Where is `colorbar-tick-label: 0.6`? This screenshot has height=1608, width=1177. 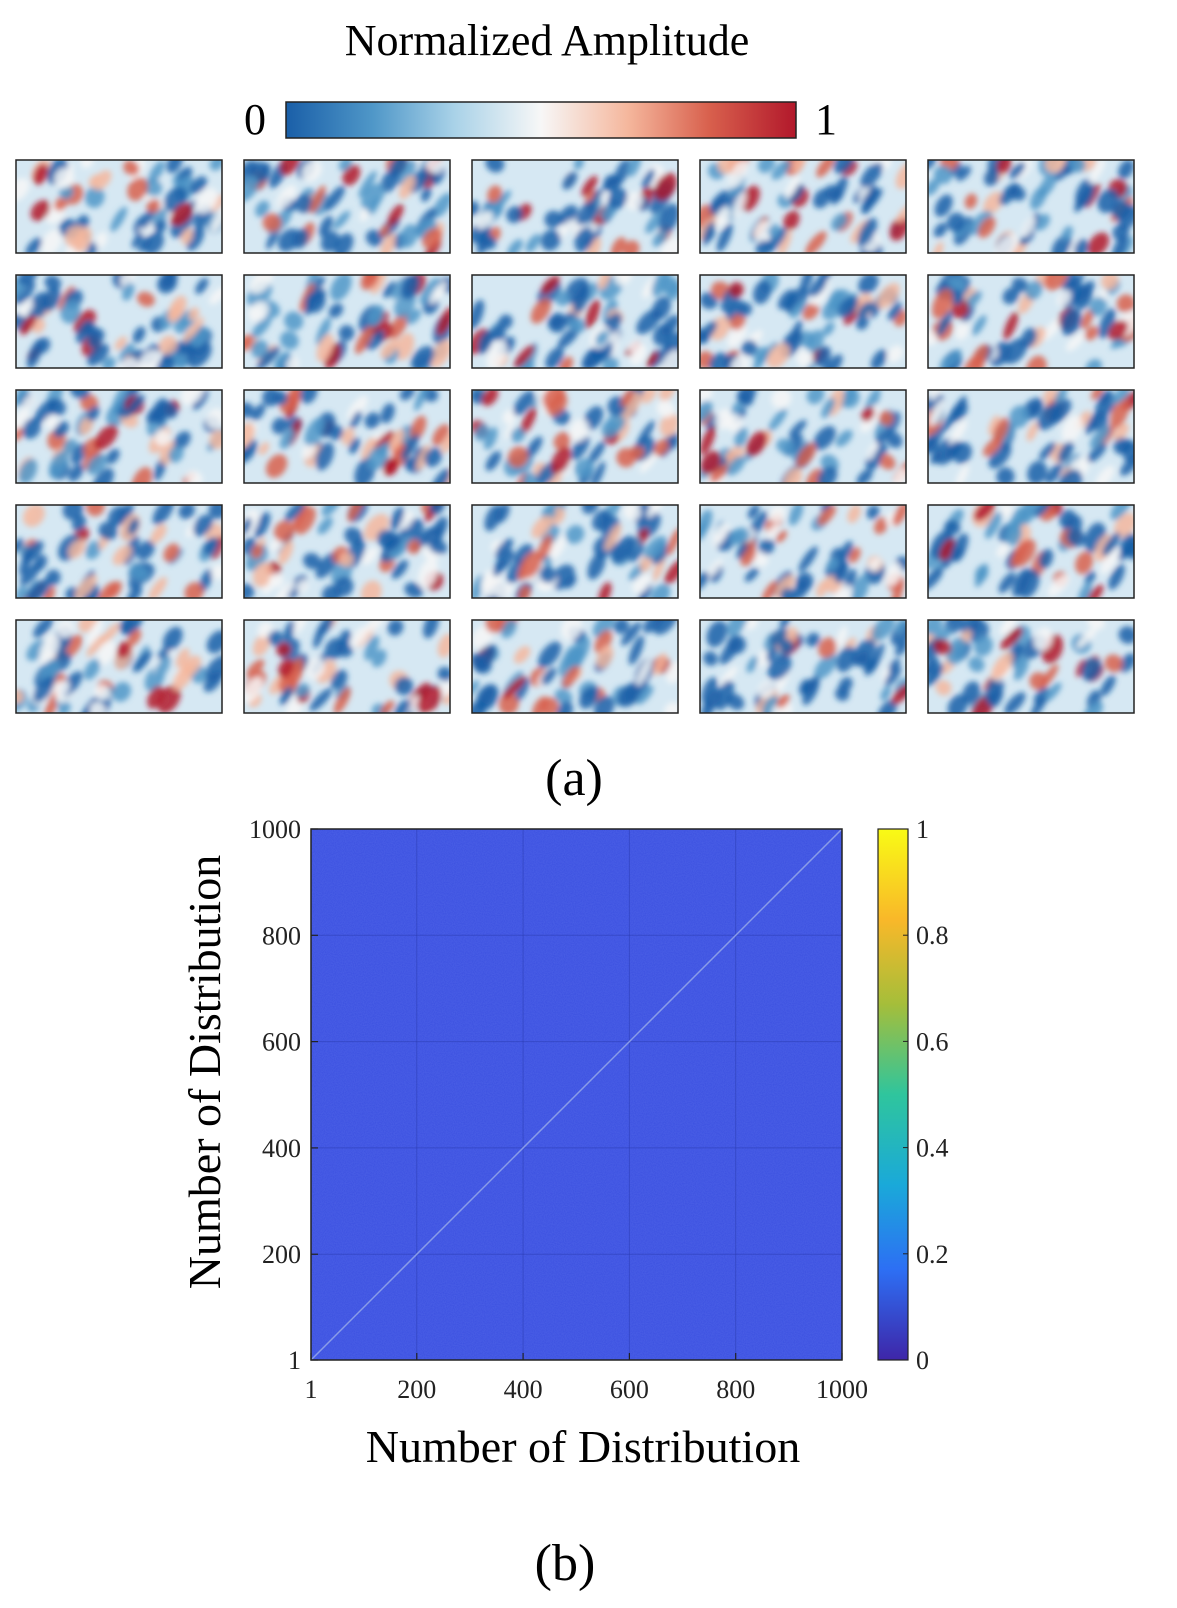
colorbar-tick-label: 0.6 is located at coordinates (932, 1041).